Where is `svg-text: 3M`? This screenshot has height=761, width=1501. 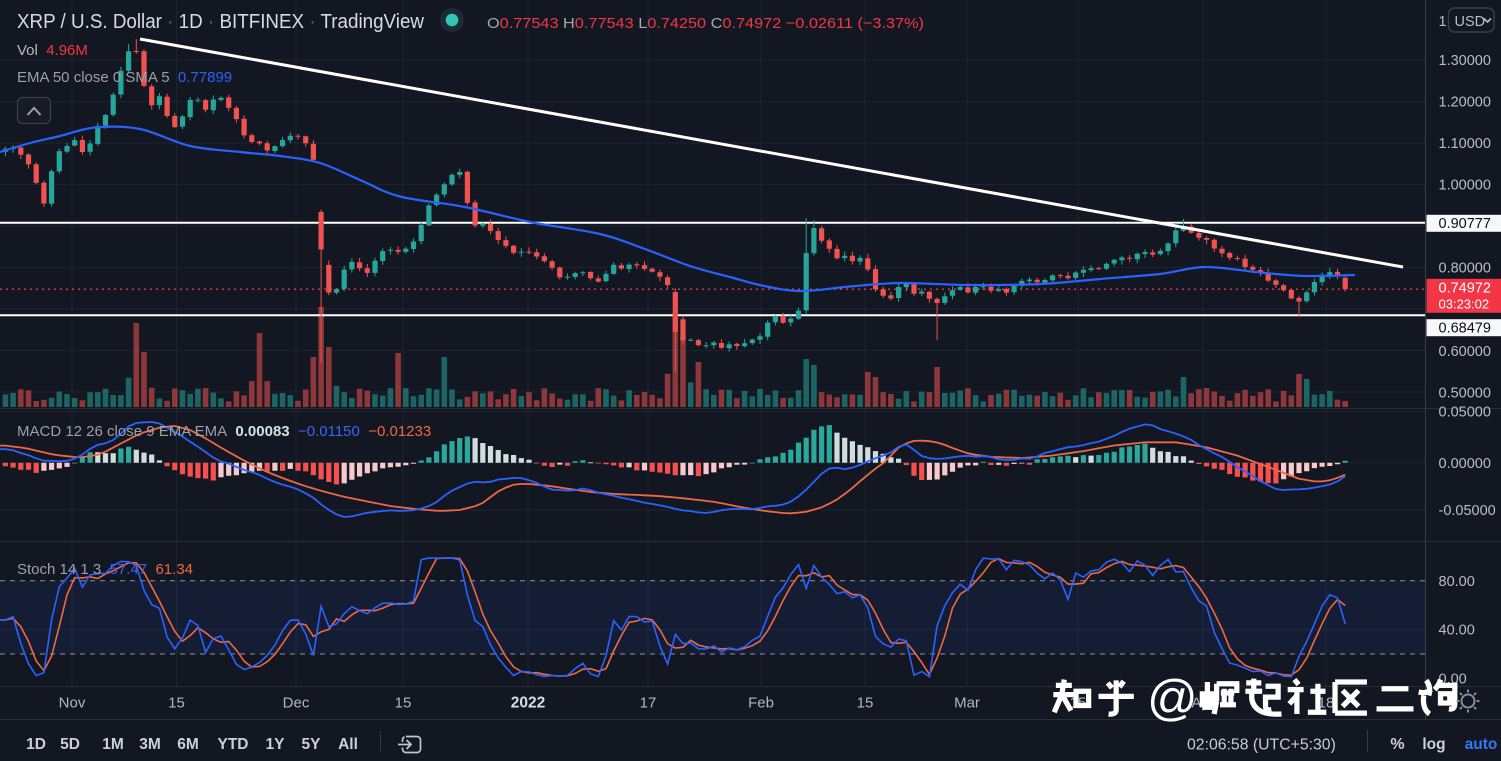 svg-text: 3M is located at coordinates (150, 744).